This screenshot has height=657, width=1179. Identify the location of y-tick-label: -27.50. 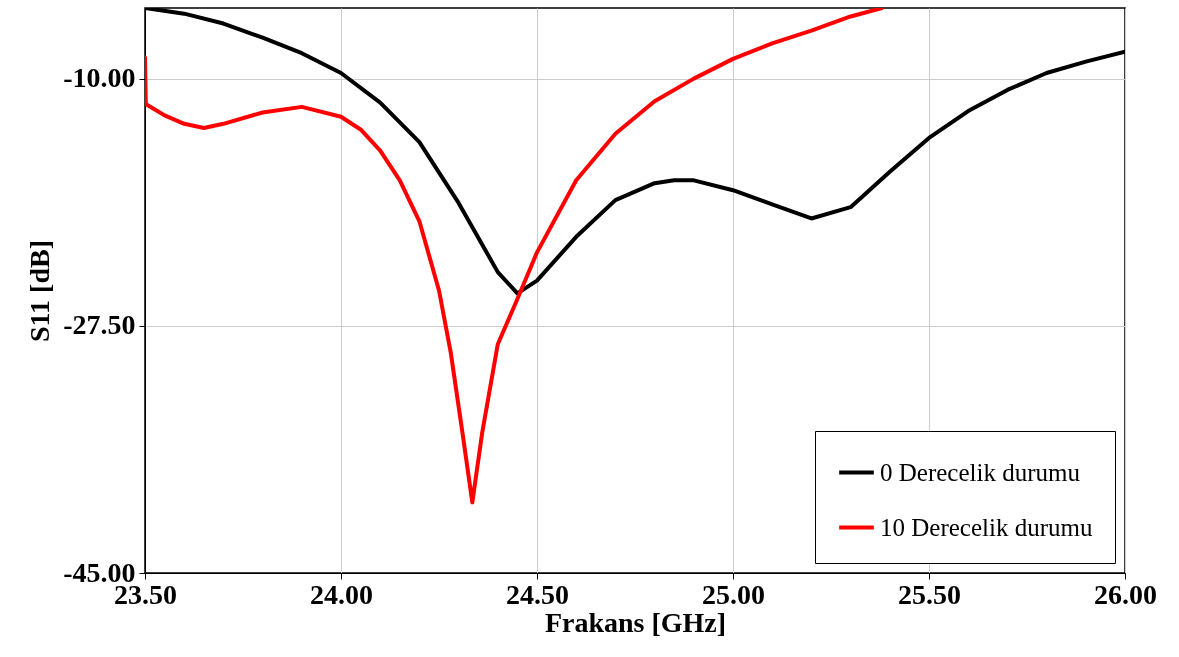
(99, 325).